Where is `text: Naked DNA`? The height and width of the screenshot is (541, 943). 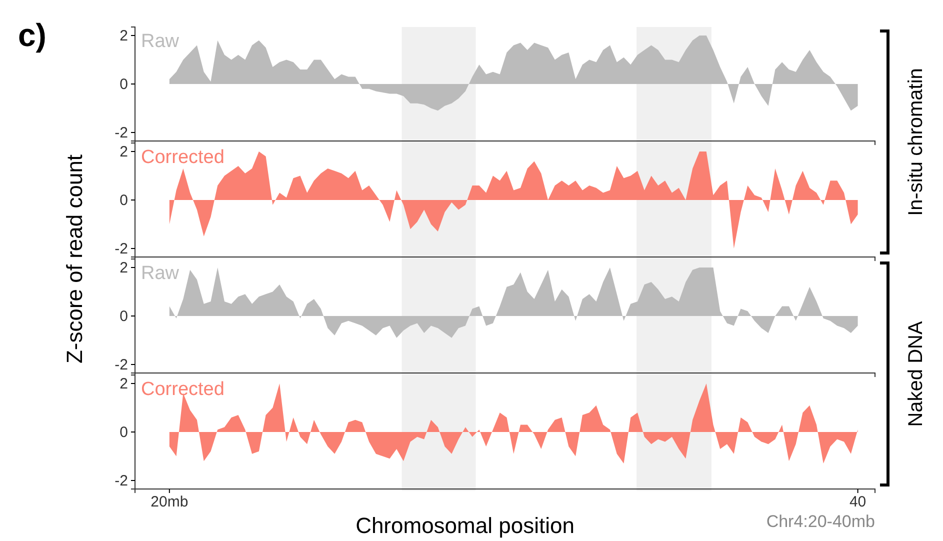
text: Naked DNA is located at coordinates (916, 373).